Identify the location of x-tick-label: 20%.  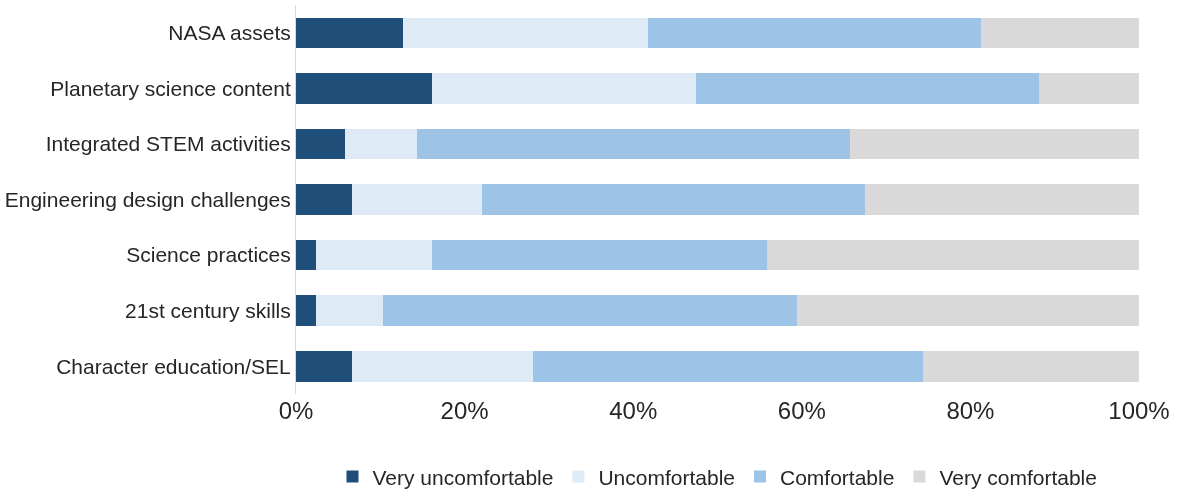
(464, 410).